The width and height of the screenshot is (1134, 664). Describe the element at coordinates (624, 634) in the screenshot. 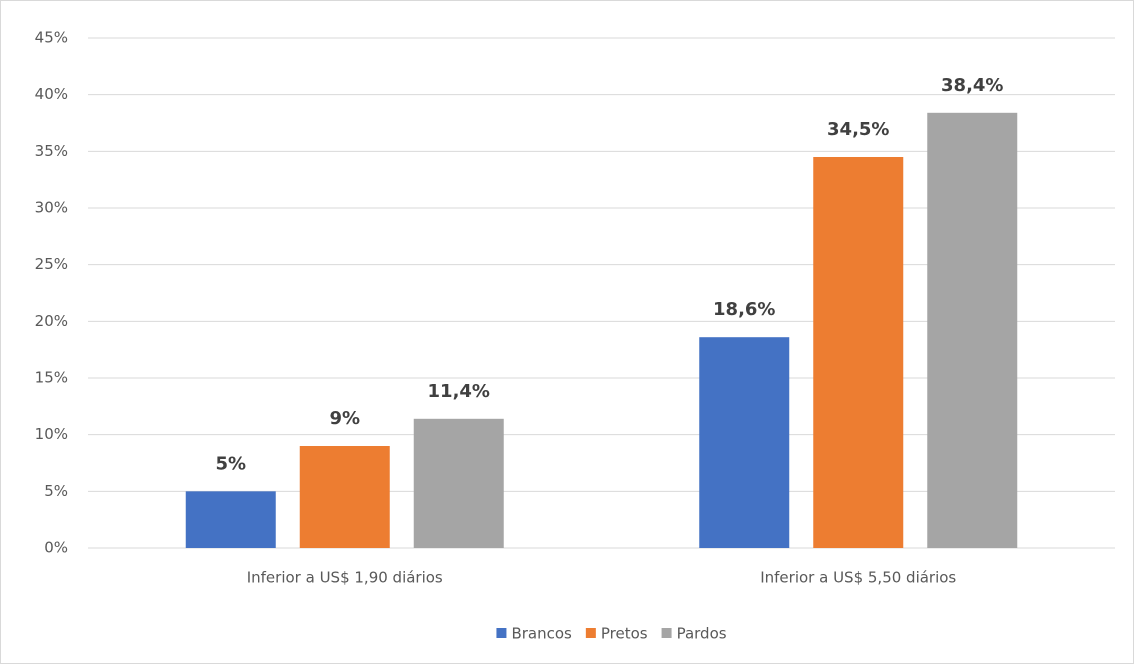

I see `legend-label: Pretos` at that location.